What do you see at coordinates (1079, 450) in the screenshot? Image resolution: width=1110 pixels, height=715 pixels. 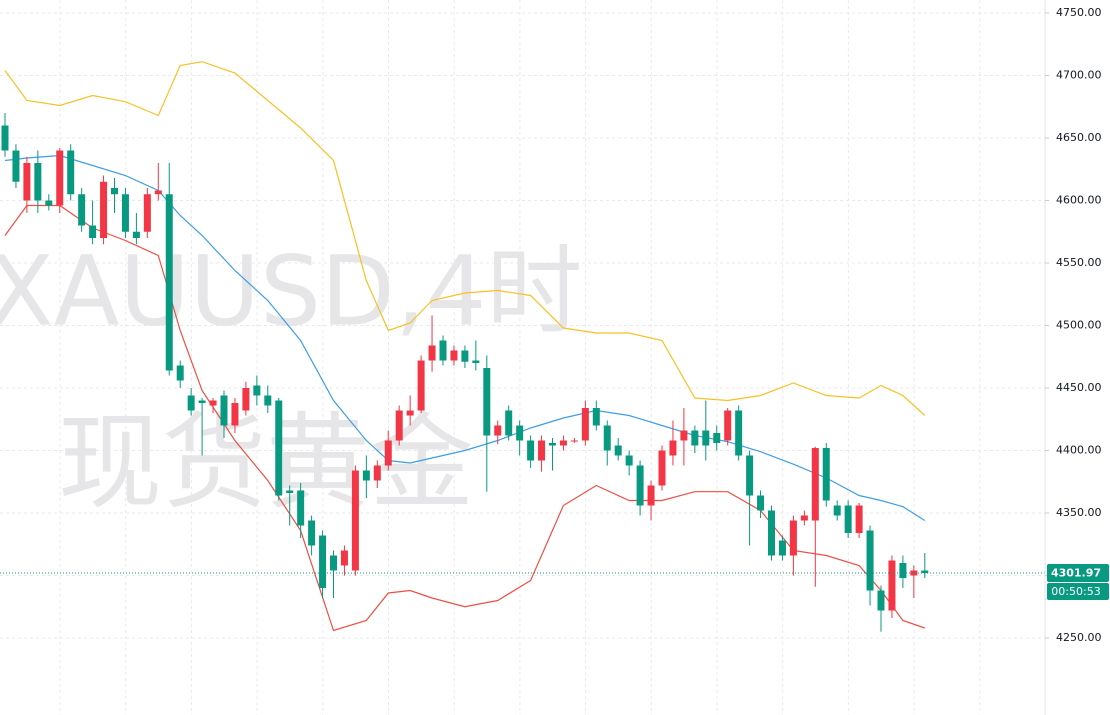 I see `y-tick-label: 4400.00` at bounding box center [1079, 450].